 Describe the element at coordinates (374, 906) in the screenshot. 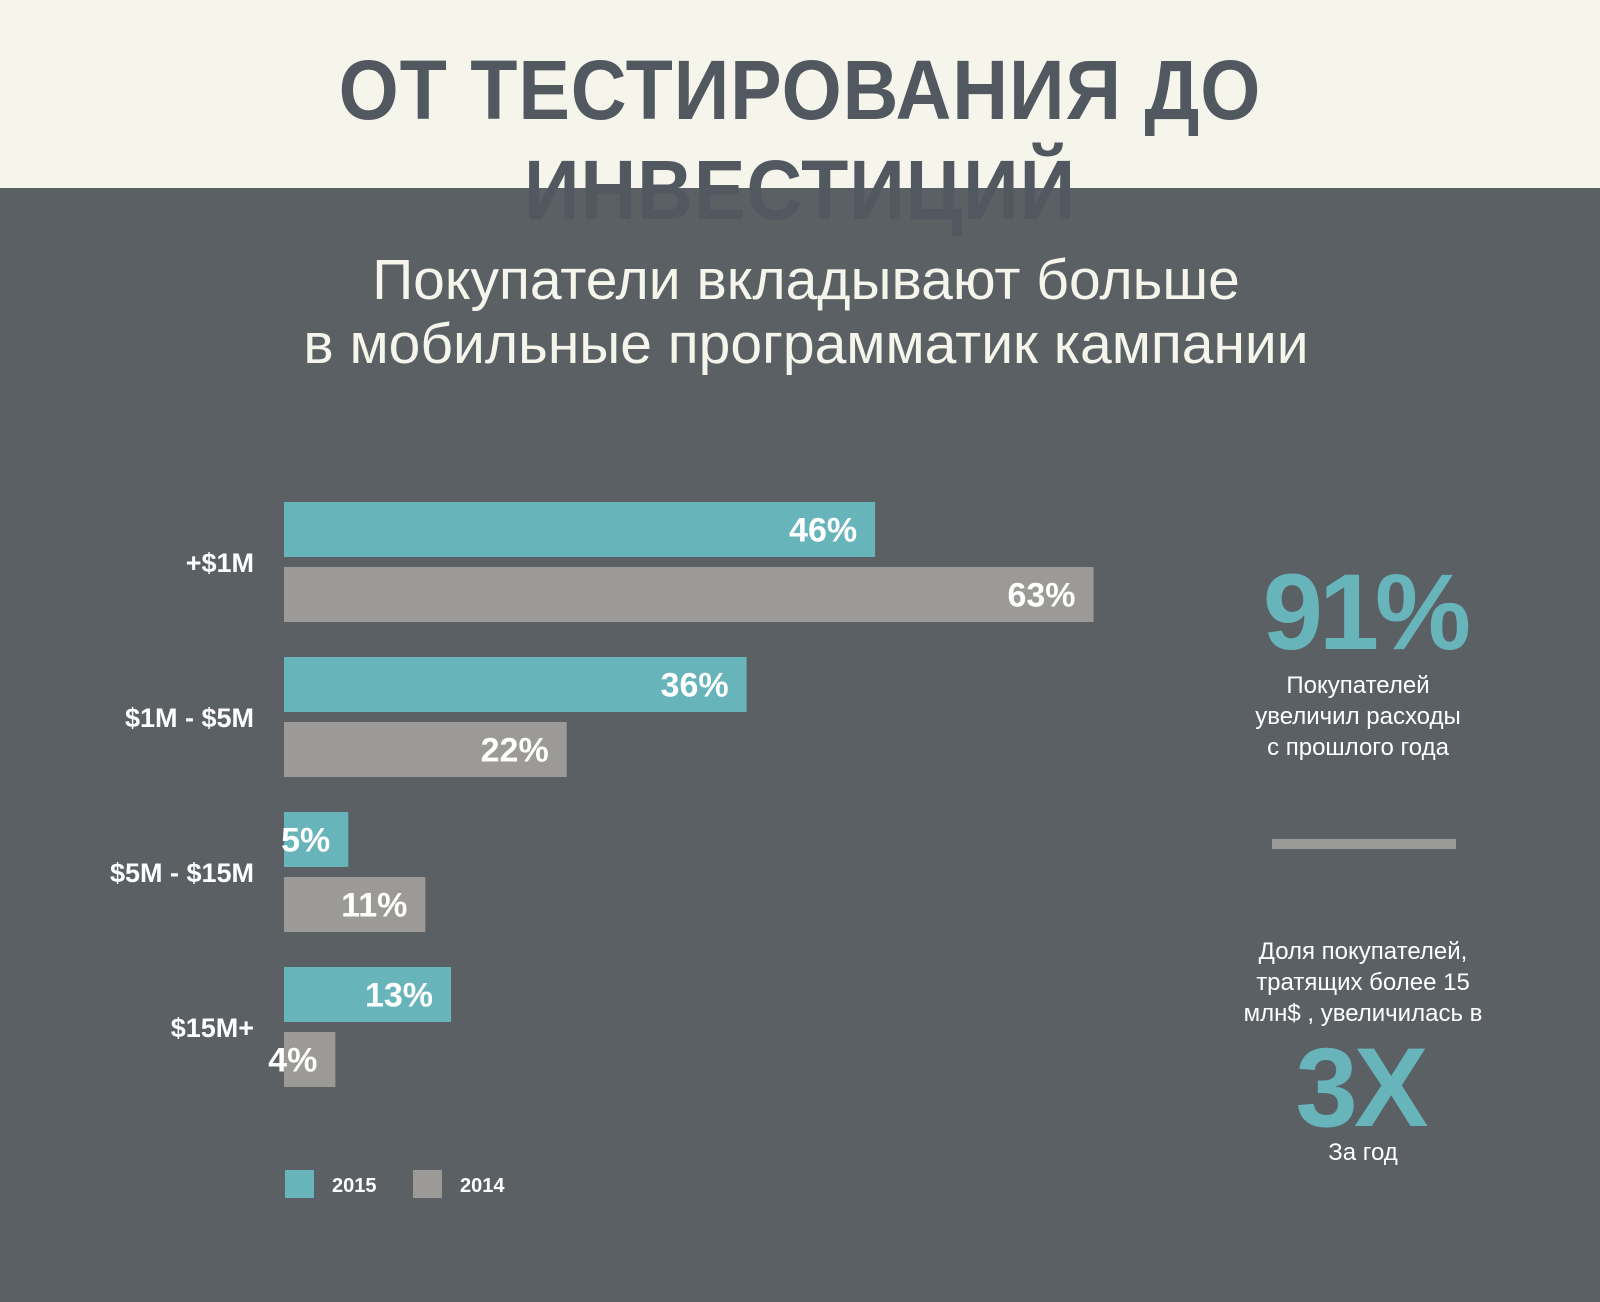

I see `bar-value-label: 11%` at that location.